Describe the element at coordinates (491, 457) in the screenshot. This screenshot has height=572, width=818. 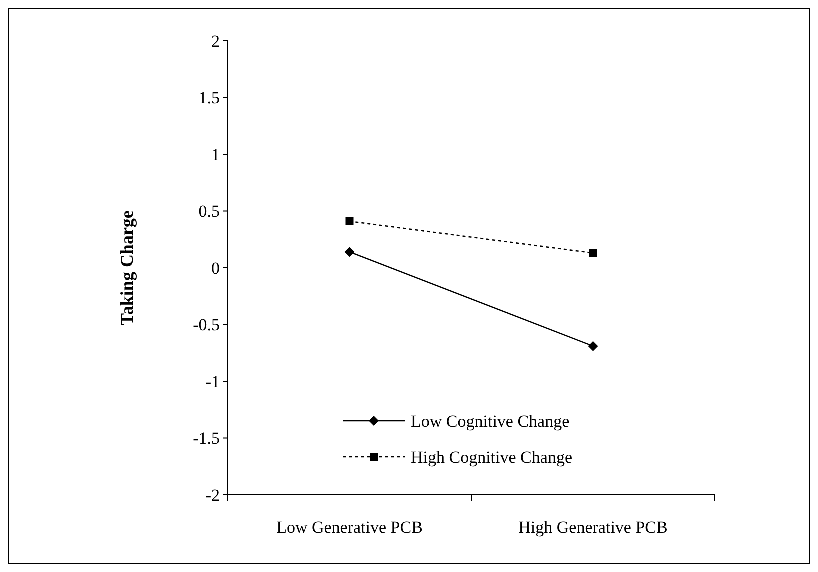
I see `legend-label: High Cognitive Change` at that location.